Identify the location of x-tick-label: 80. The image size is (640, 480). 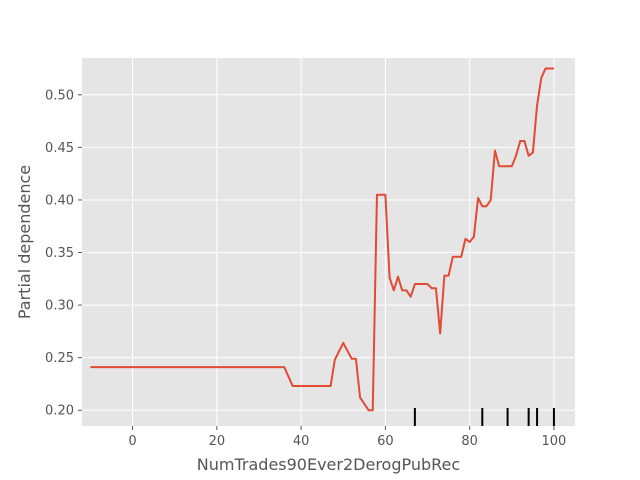
(469, 441).